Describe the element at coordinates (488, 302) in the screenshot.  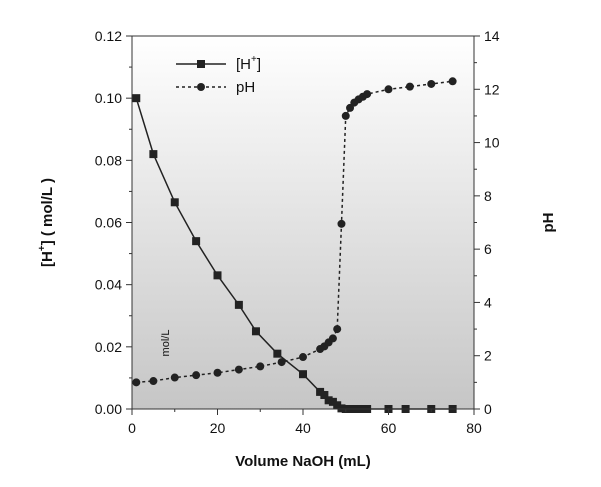
I see `y-right-tick-label: 4` at that location.